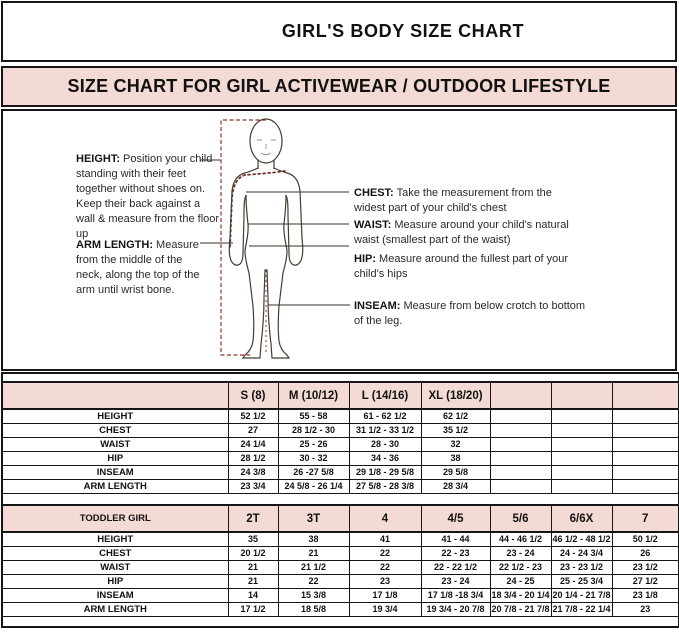 The width and height of the screenshot is (679, 632). I want to click on page-title: GIRL'S BODY SIZE CHART, so click(403, 31).